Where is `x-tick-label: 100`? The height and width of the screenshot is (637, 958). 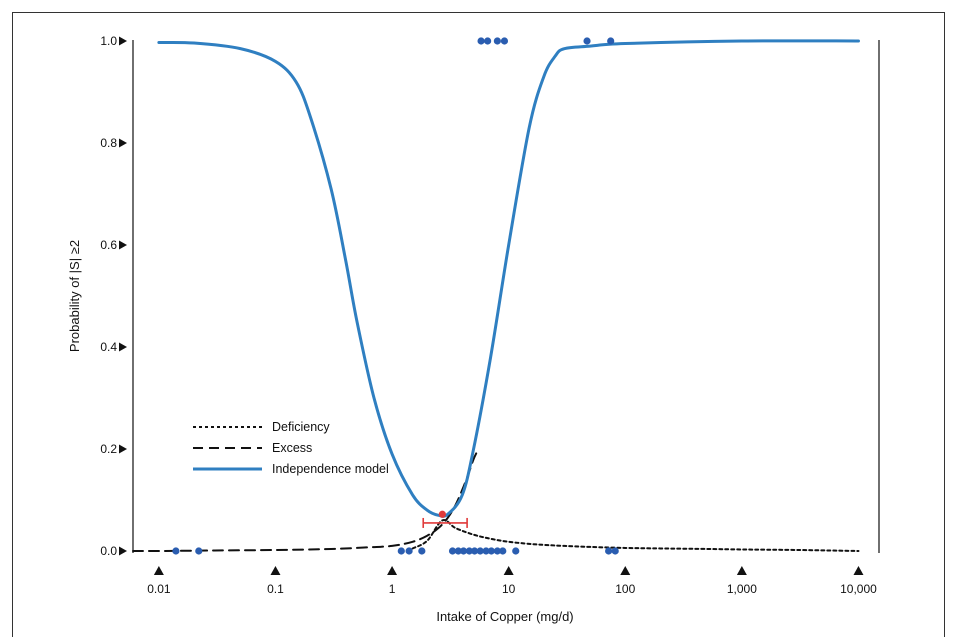 x-tick-label: 100 is located at coordinates (625, 589).